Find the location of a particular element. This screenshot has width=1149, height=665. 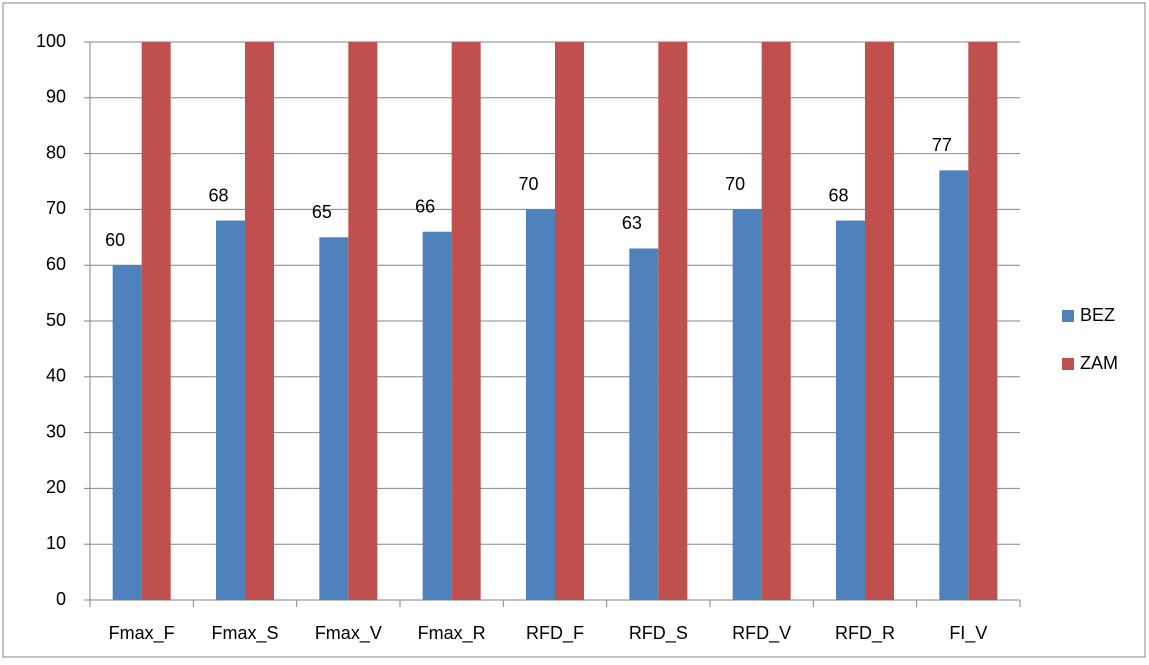

data-label: 66 is located at coordinates (425, 206).